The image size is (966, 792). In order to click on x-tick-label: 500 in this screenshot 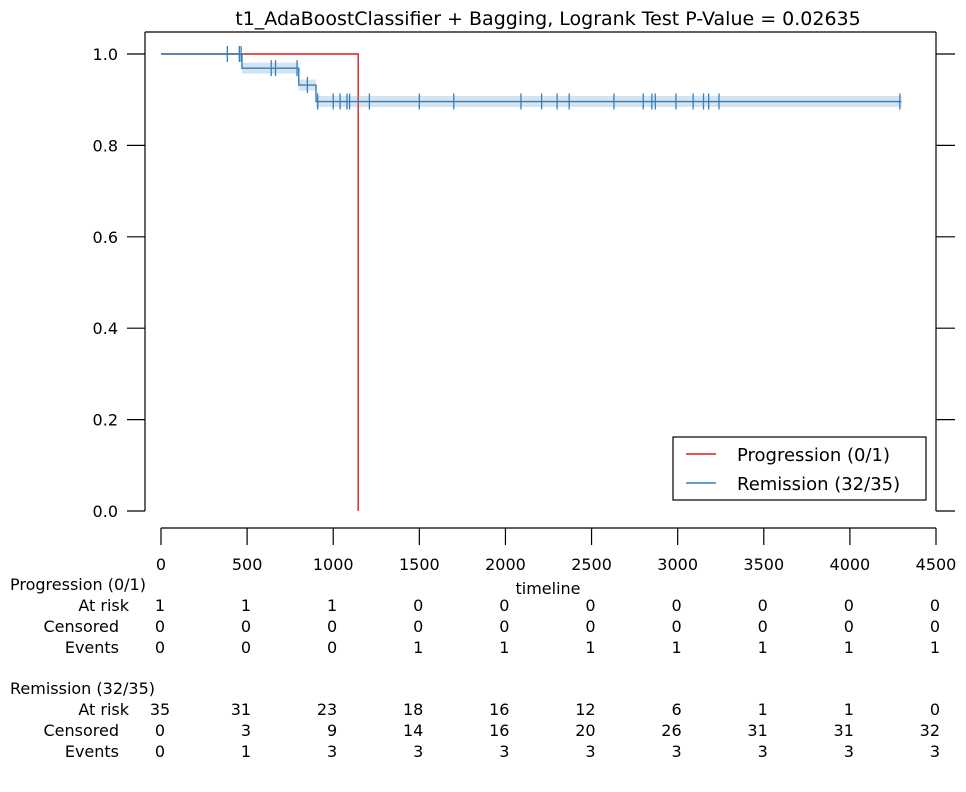, I will do `click(247, 564)`.